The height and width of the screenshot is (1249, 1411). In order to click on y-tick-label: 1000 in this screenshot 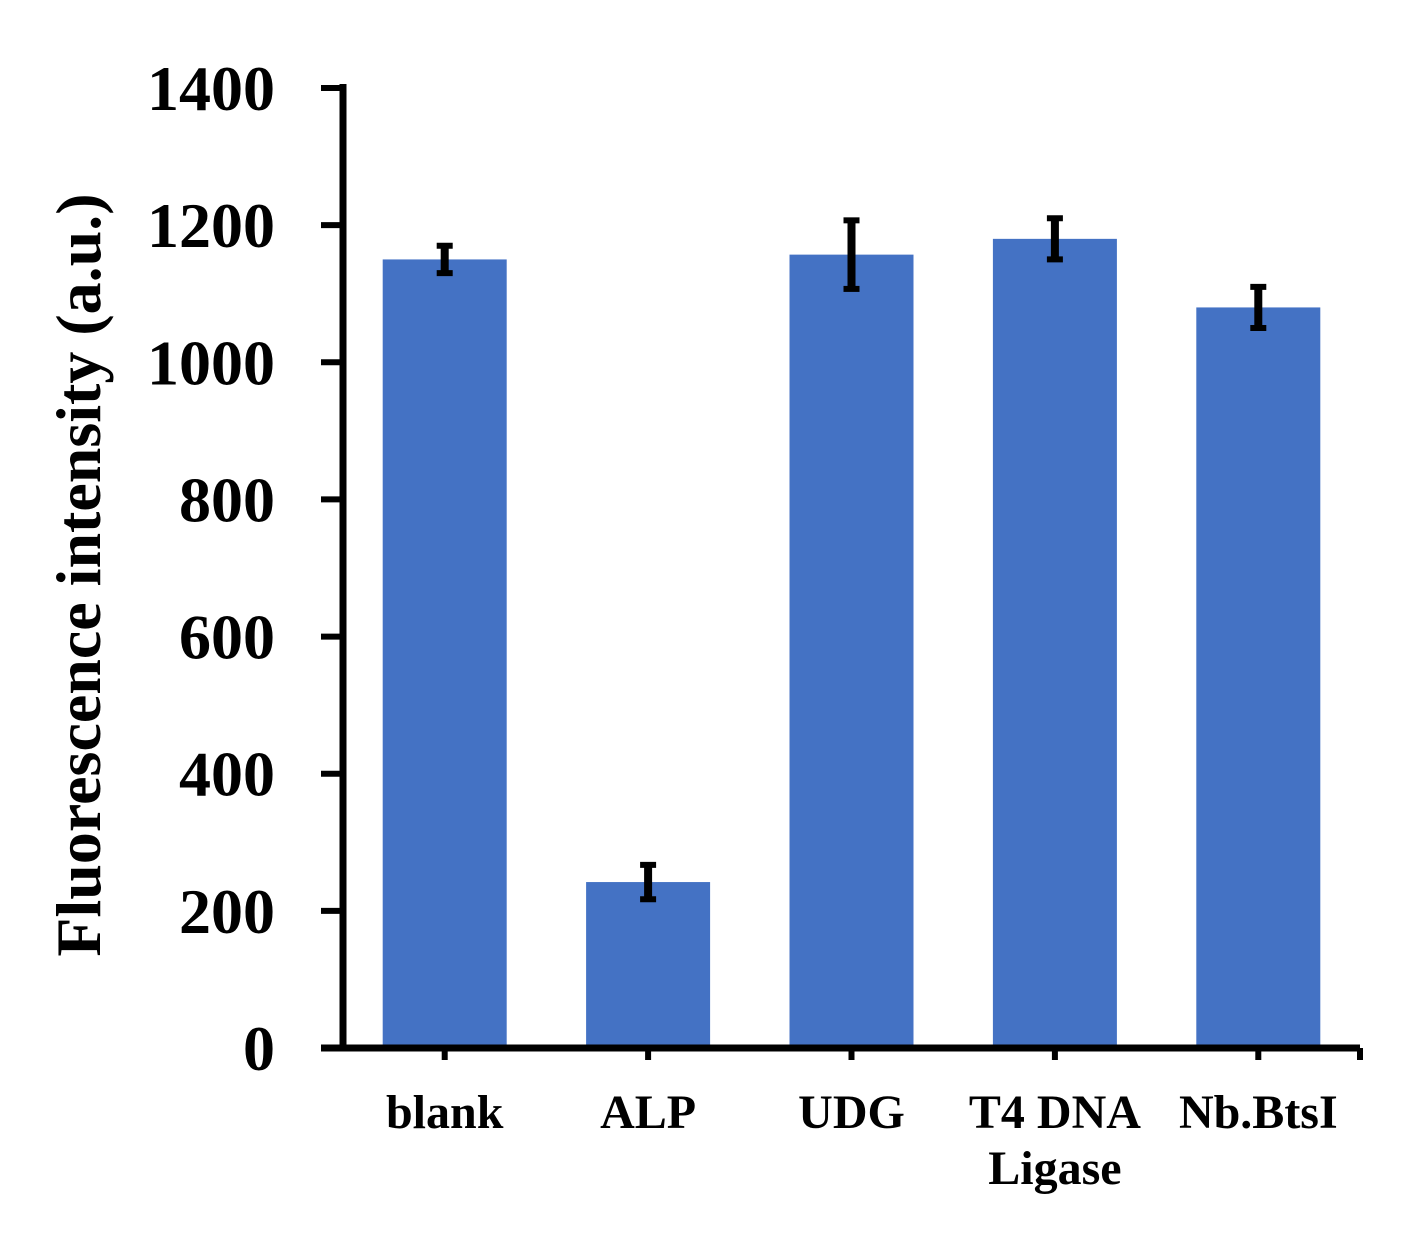, I will do `click(211, 362)`.